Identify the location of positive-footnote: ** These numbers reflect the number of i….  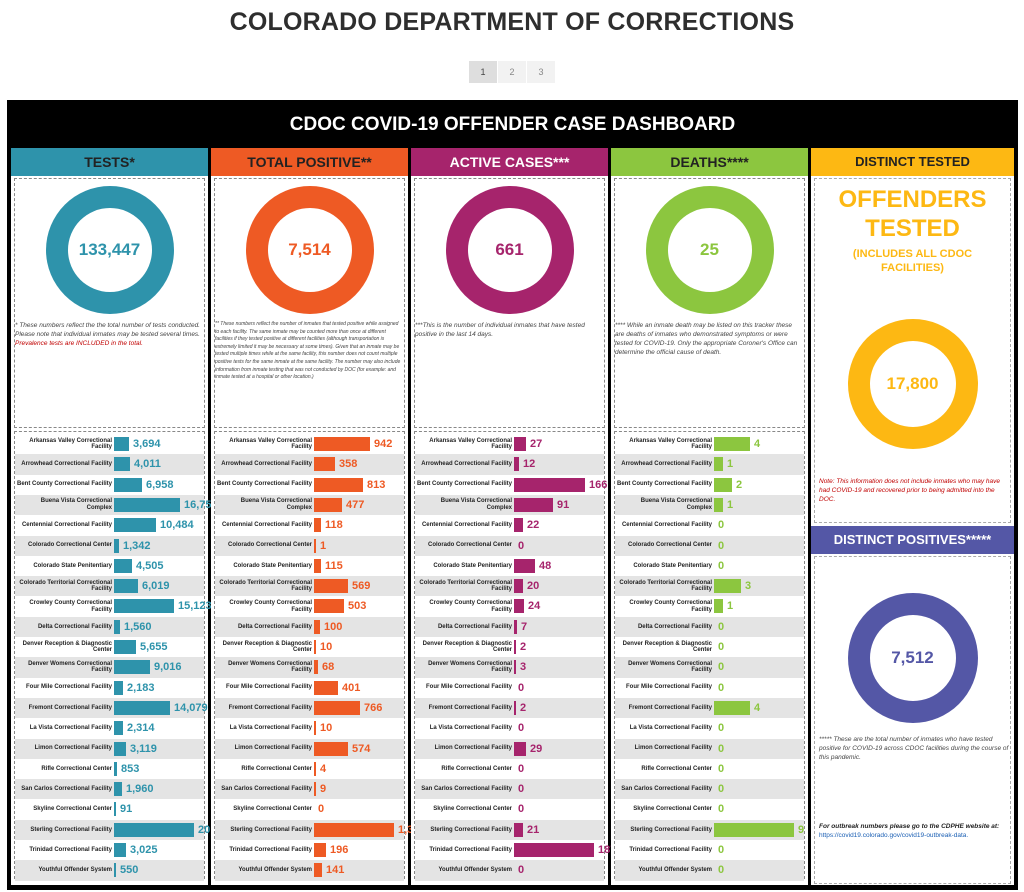
(308, 351).